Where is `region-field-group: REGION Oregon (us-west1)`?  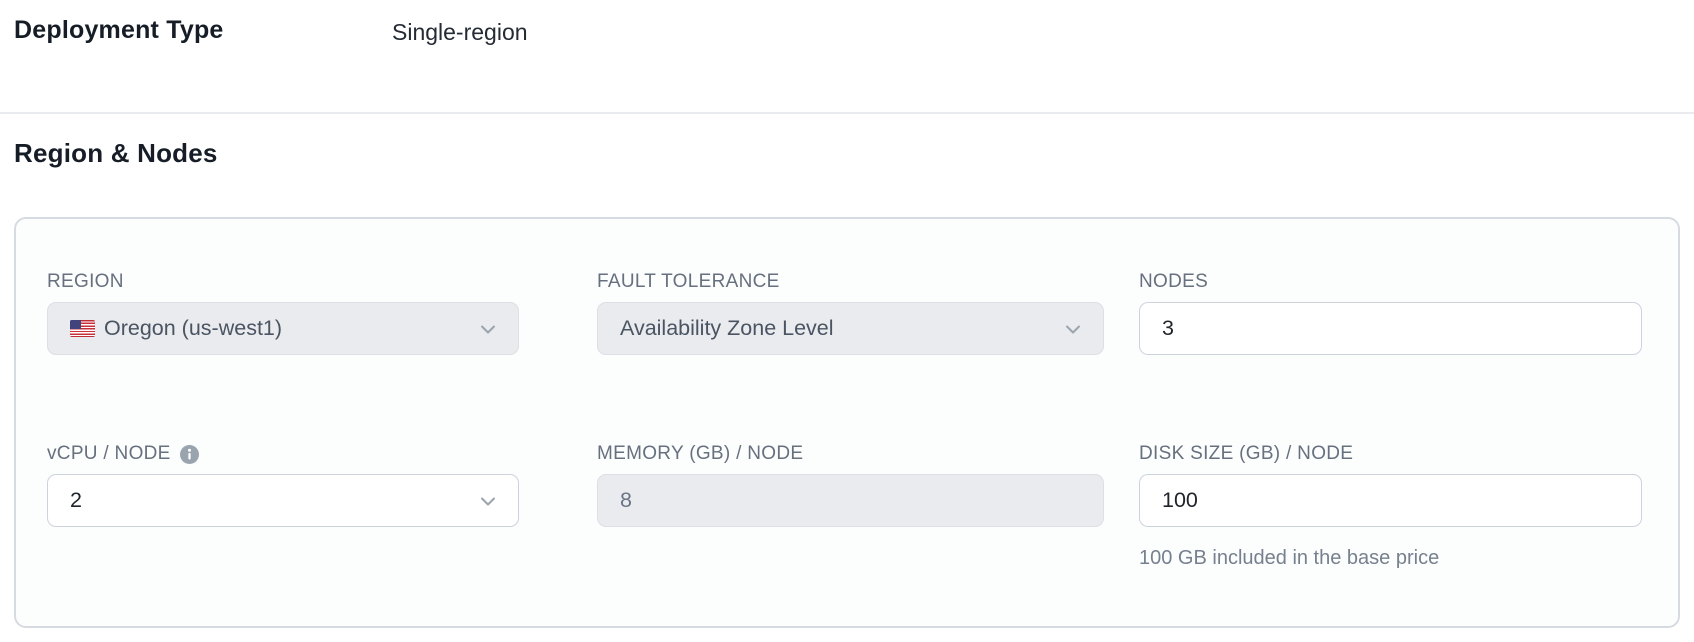 region-field-group: REGION Oregon (us-west1) is located at coordinates (283, 313).